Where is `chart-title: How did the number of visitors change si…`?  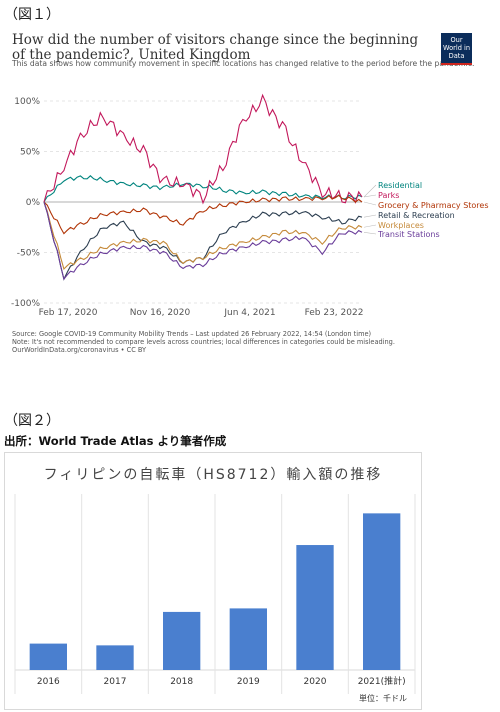
chart-title: How did the number of visitors change si… is located at coordinates (215, 47).